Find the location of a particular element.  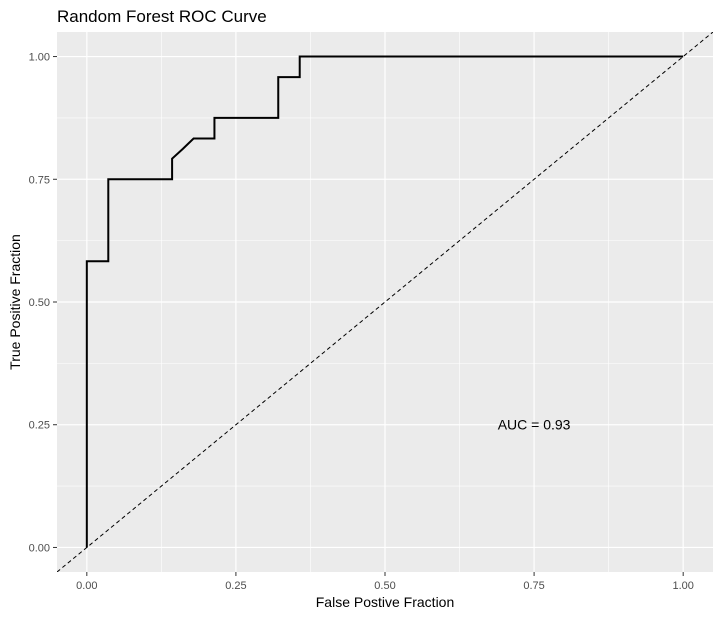

annotations-layer: AUC = 0.93 is located at coordinates (534, 425).